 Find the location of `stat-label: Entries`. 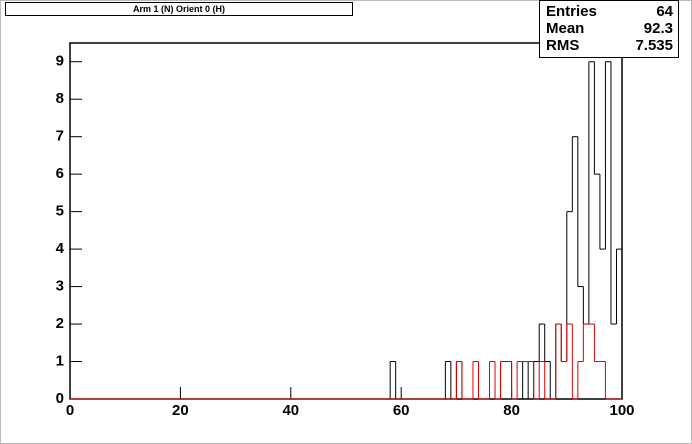

stat-label: Entries is located at coordinates (571, 11).